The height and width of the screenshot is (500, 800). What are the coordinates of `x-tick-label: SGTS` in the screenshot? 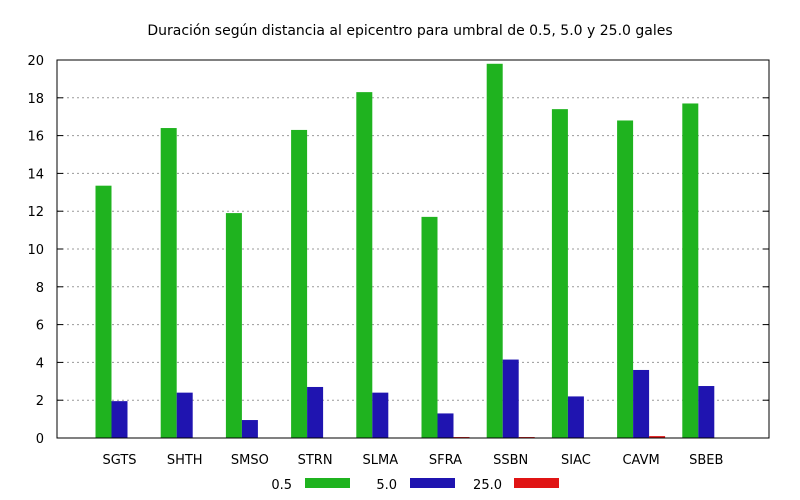 It's located at (119, 460).